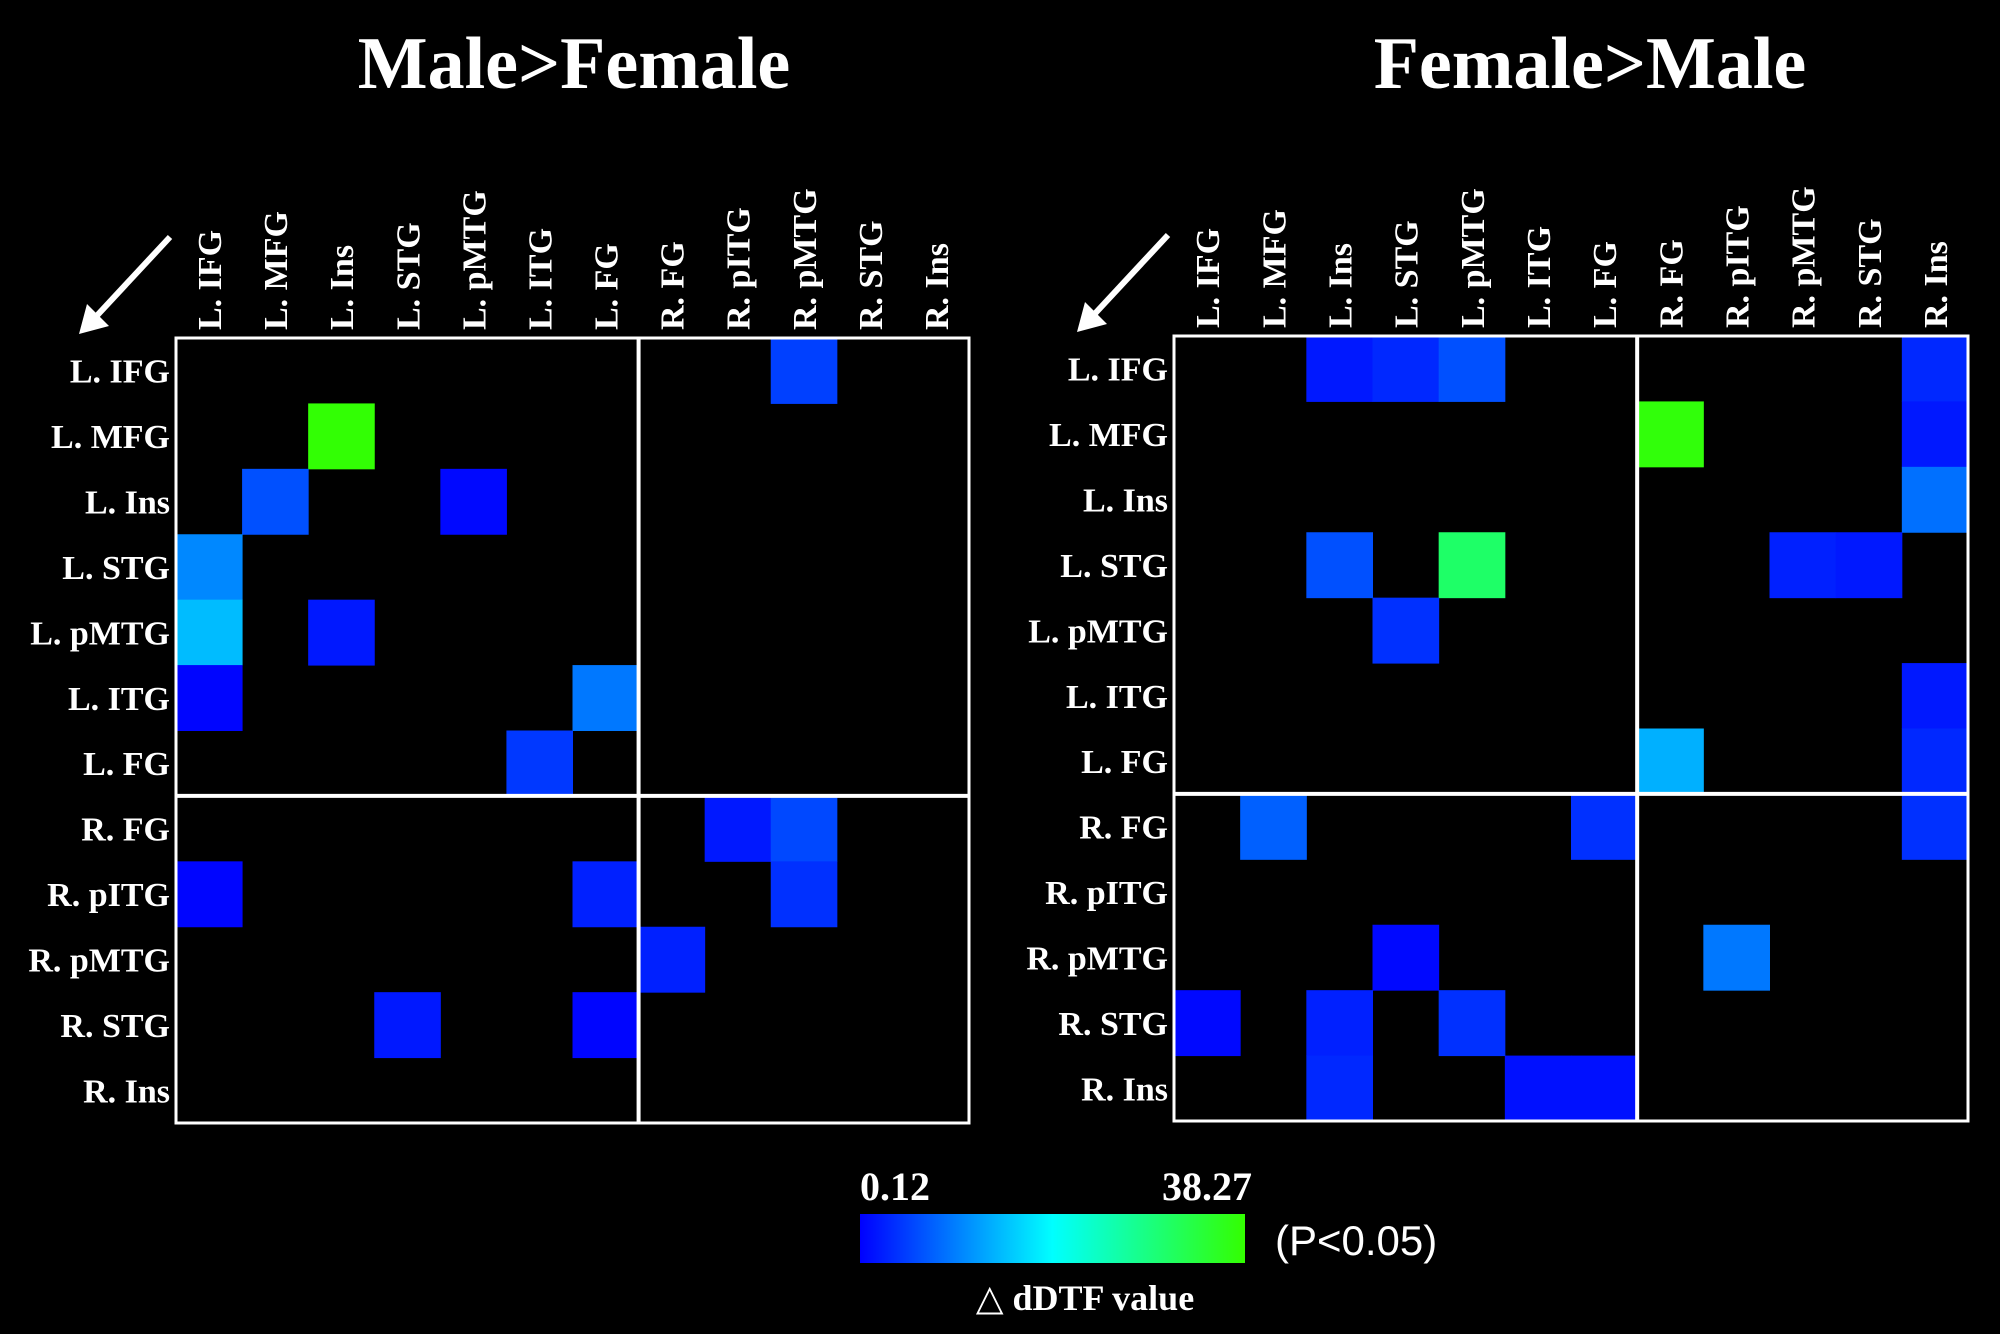 The image size is (2000, 1334). Describe the element at coordinates (1052, 1238) in the screenshot. I see `colorbar` at that location.